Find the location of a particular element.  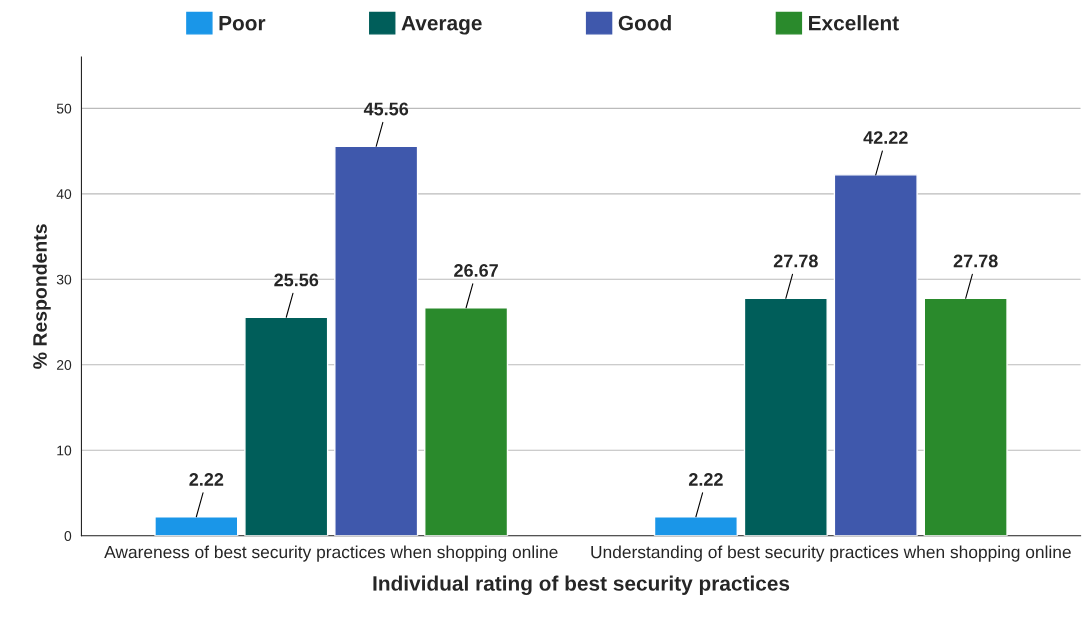

y-tick-label: 20 is located at coordinates (64, 365).